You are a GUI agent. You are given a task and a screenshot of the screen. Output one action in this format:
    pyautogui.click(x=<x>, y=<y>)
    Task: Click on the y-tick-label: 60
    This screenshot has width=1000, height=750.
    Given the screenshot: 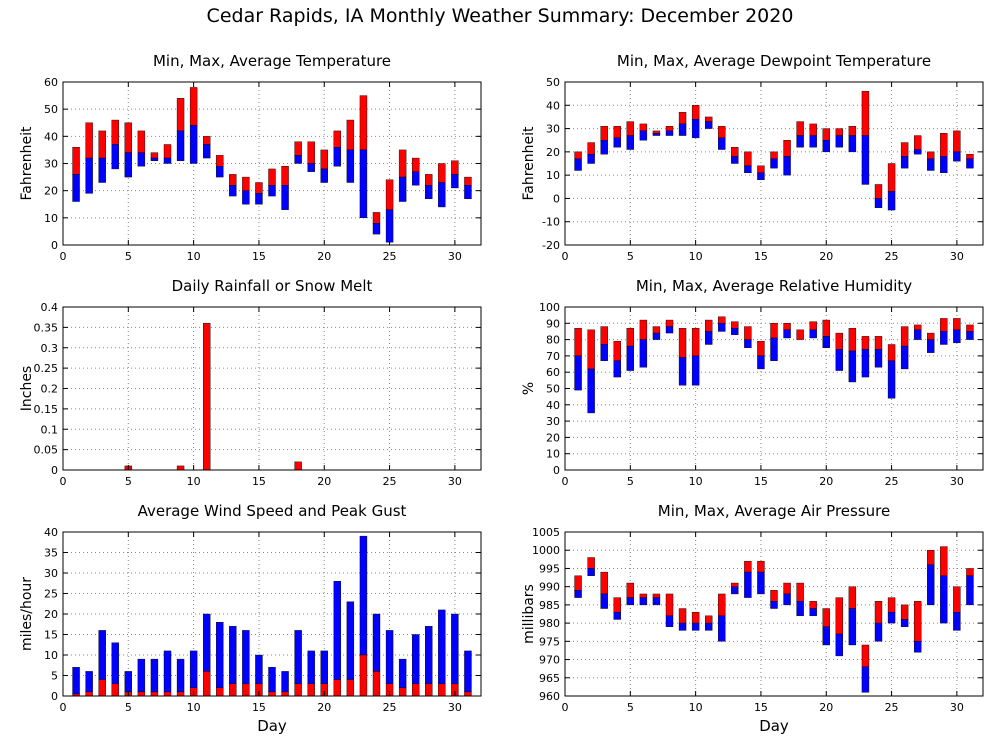 What is the action you would take?
    pyautogui.click(x=553, y=372)
    